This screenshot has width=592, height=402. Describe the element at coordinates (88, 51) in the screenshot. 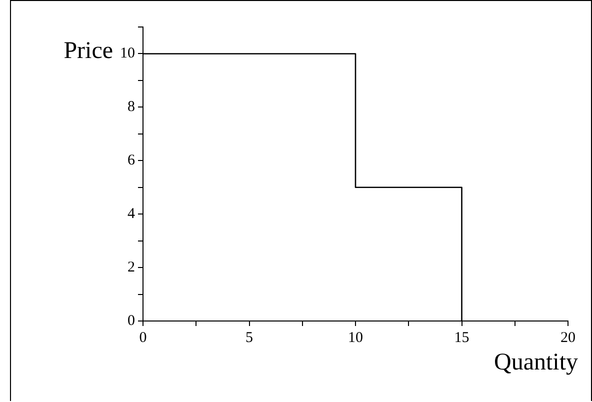

I see `y-axis-title: Price` at that location.